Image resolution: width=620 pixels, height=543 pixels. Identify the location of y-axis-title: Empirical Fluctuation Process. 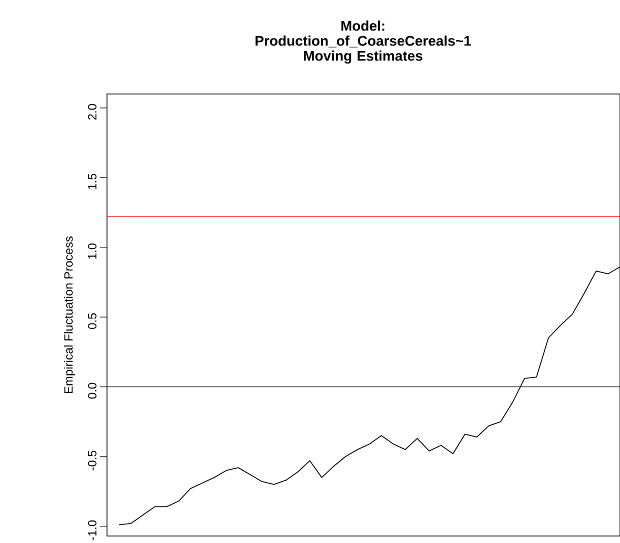
(70, 315).